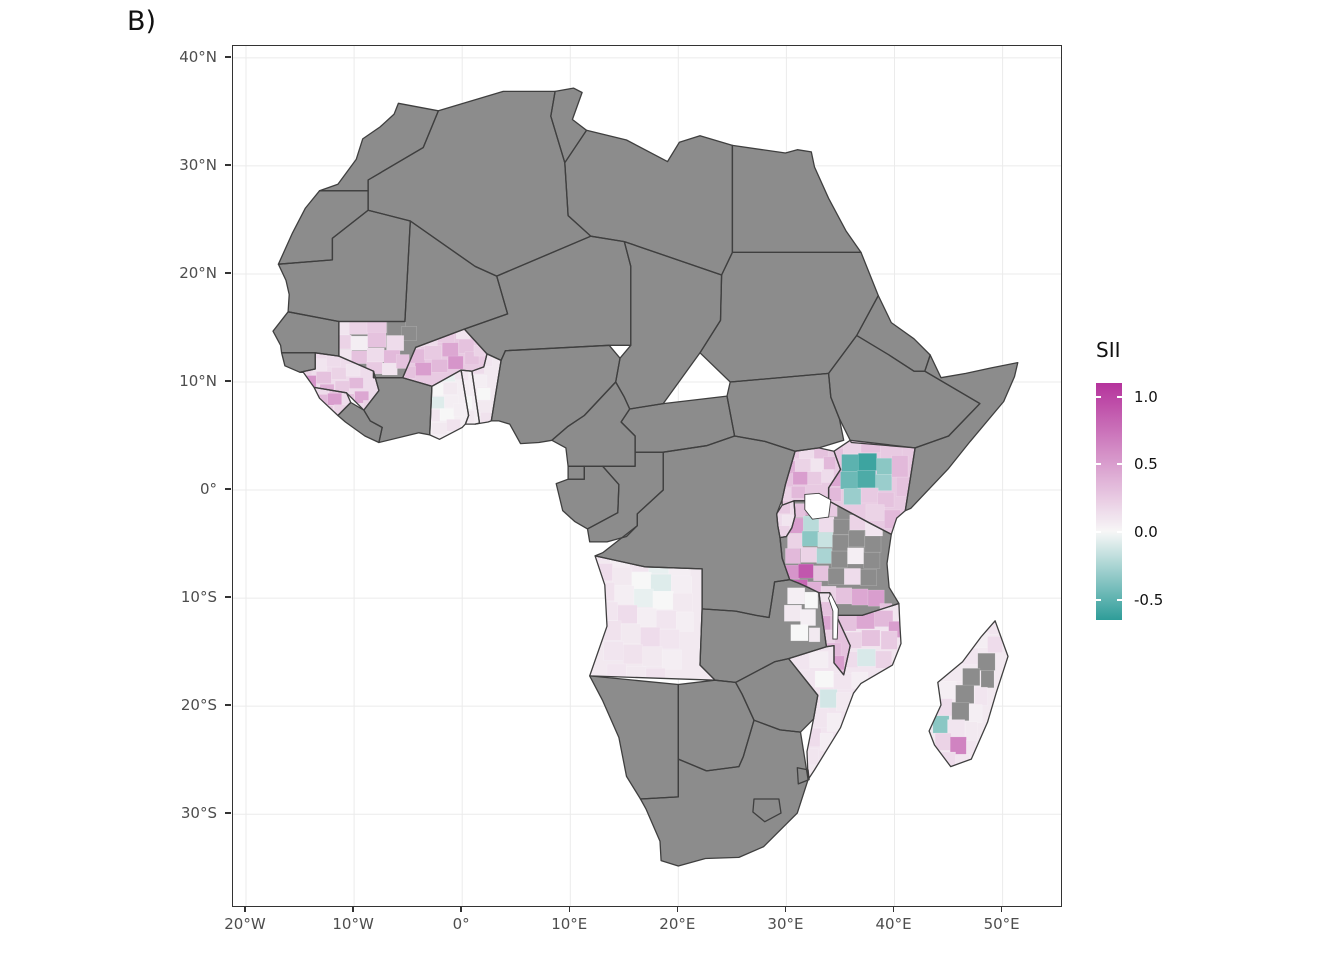 The width and height of the screenshot is (1344, 960). Describe the element at coordinates (334, 399) in the screenshot. I see `district-sierra-leone` at that location.